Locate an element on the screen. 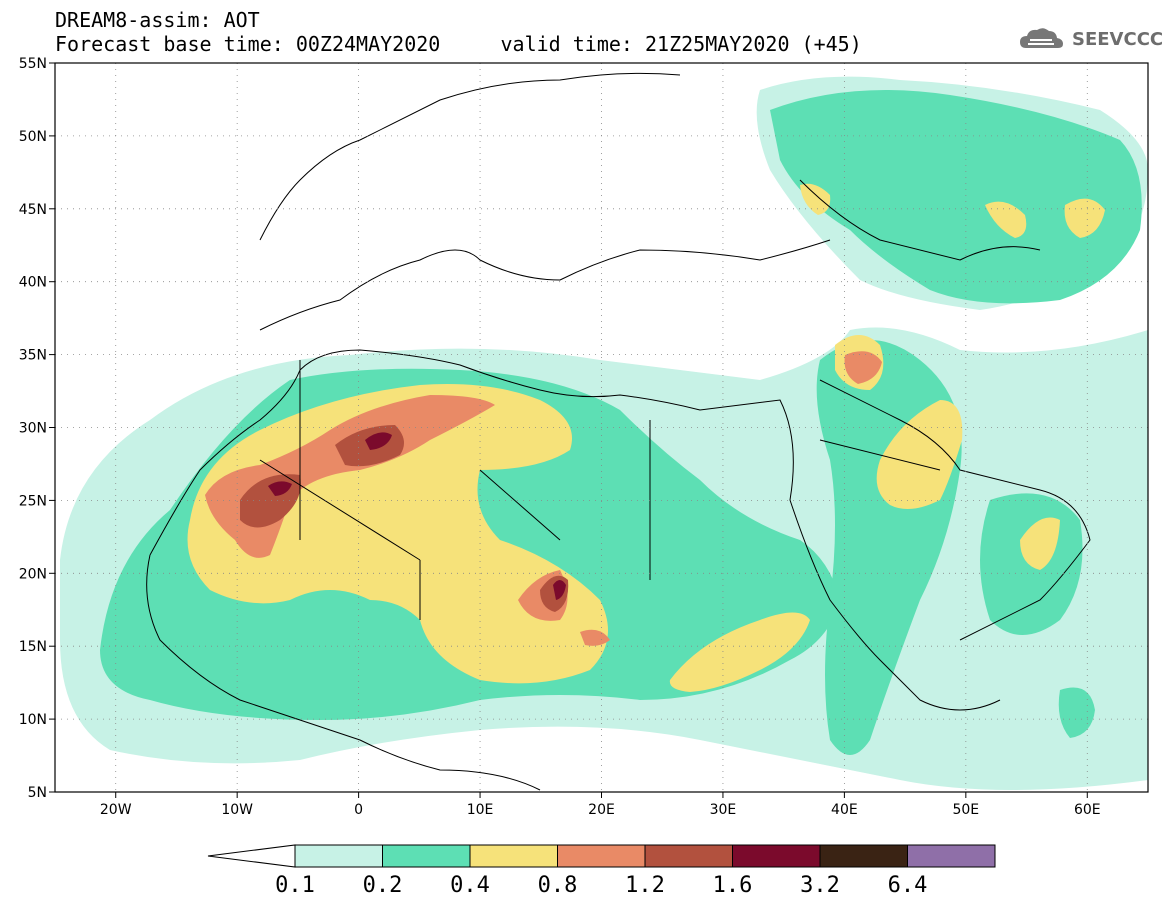 The width and height of the screenshot is (1165, 905). colorbar-label: 6.4 is located at coordinates (908, 885).